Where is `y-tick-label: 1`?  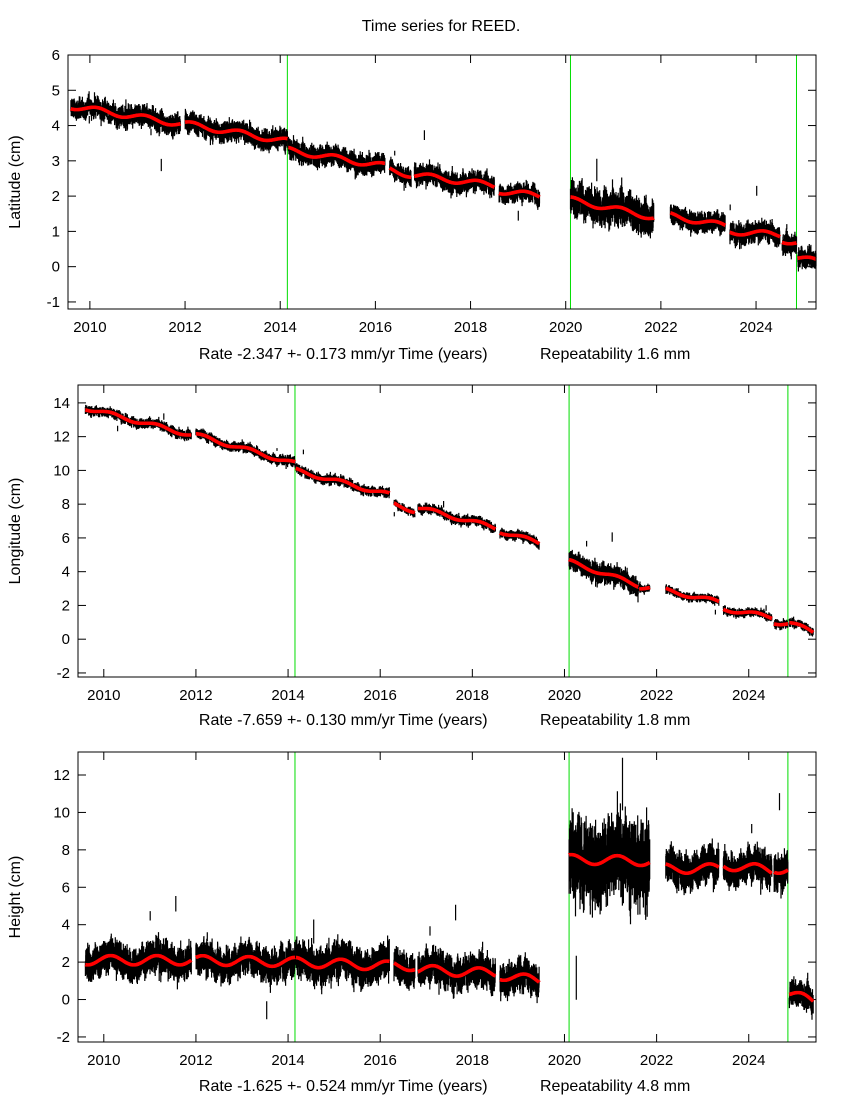 y-tick-label: 1 is located at coordinates (56, 231).